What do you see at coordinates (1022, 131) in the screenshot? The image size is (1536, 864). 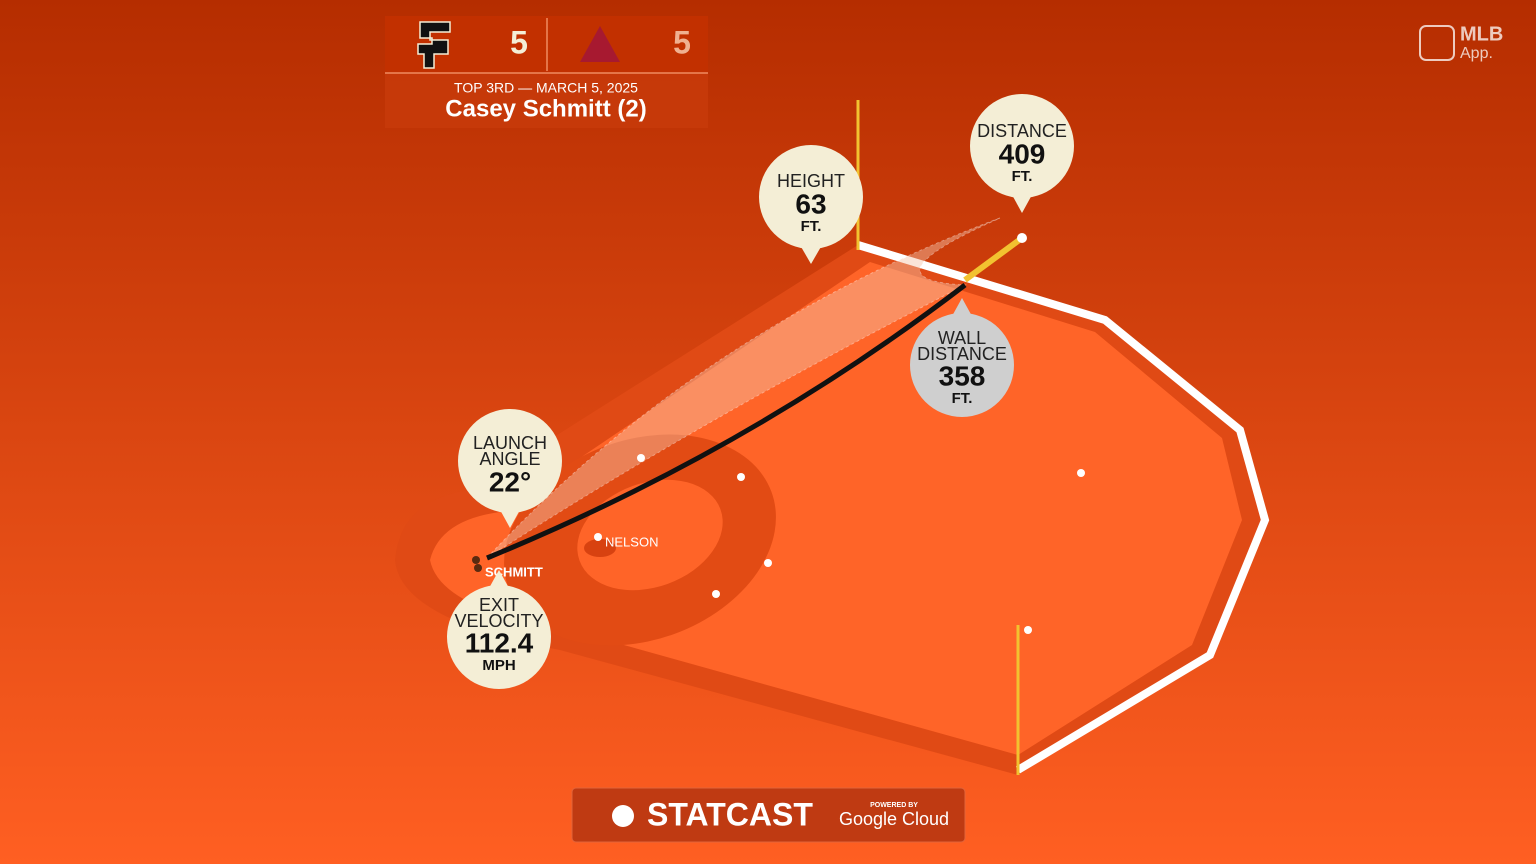 I see `callout-label: DISTANCE` at bounding box center [1022, 131].